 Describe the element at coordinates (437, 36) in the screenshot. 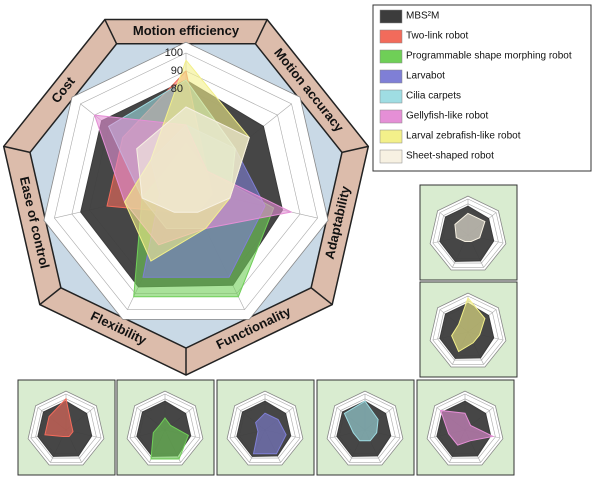

I see `legend-label: Two-link robot` at that location.